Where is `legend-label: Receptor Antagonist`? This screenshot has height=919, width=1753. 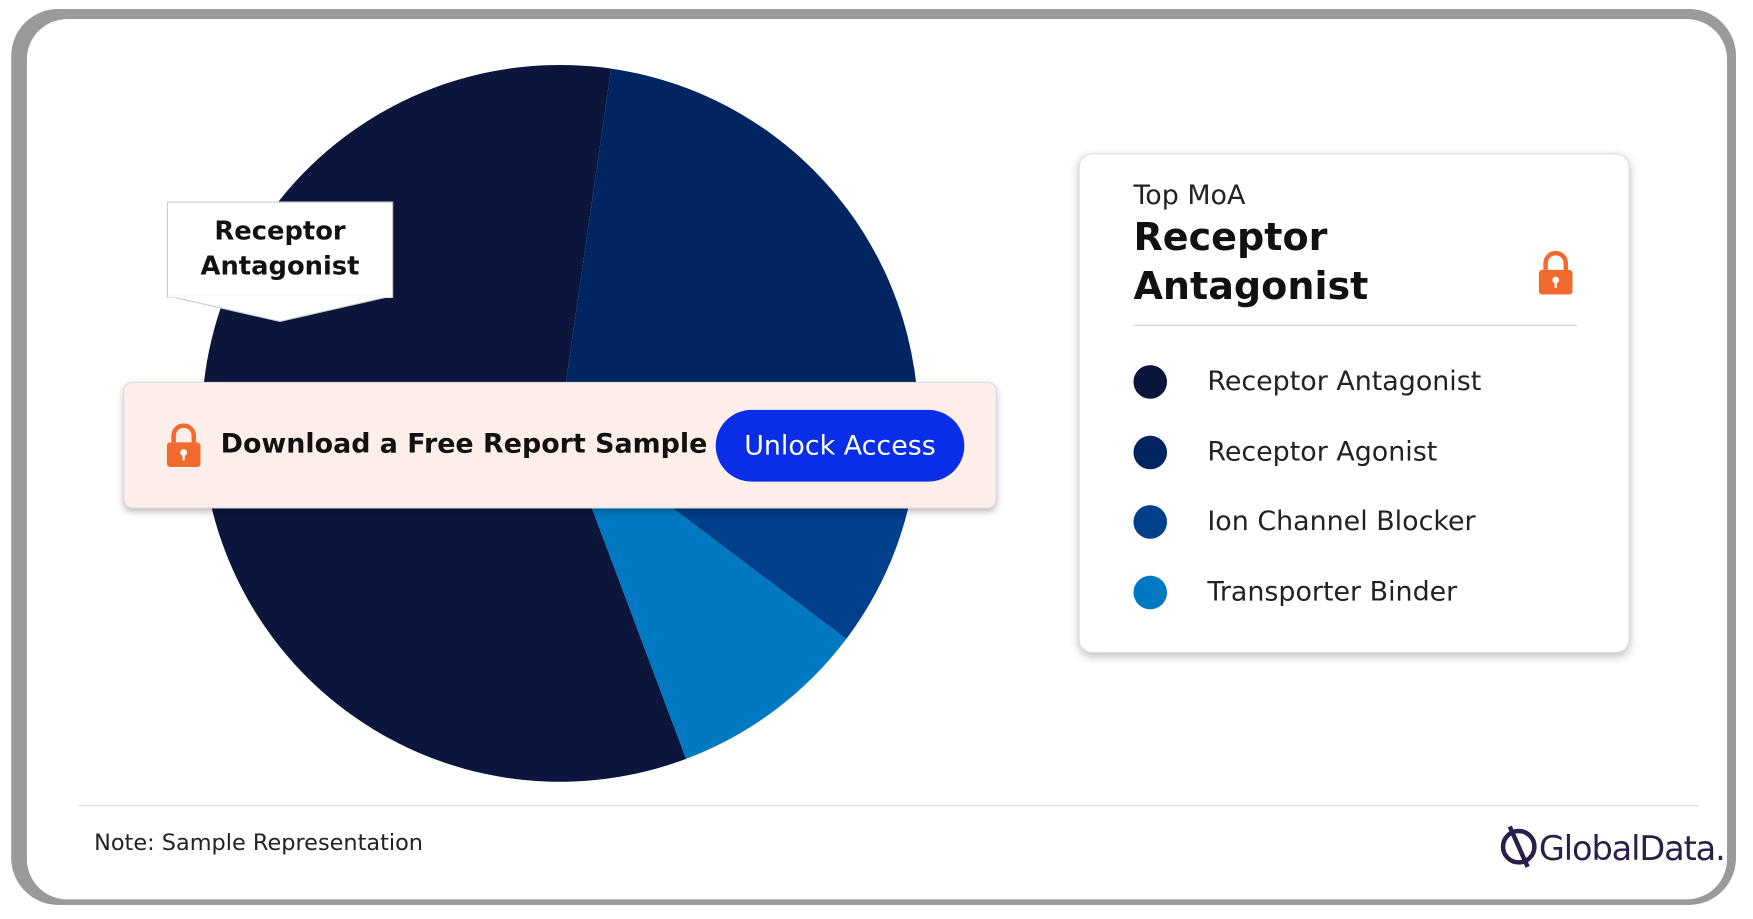
legend-label: Receptor Antagonist is located at coordinates (1344, 381).